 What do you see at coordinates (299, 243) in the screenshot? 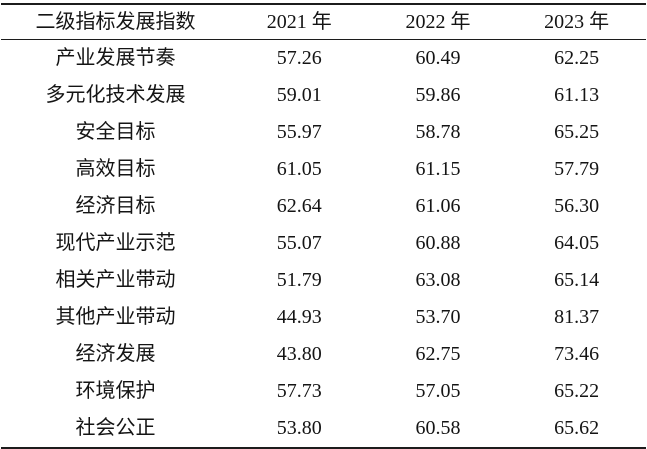
I see `value-cell: 55.07` at bounding box center [299, 243].